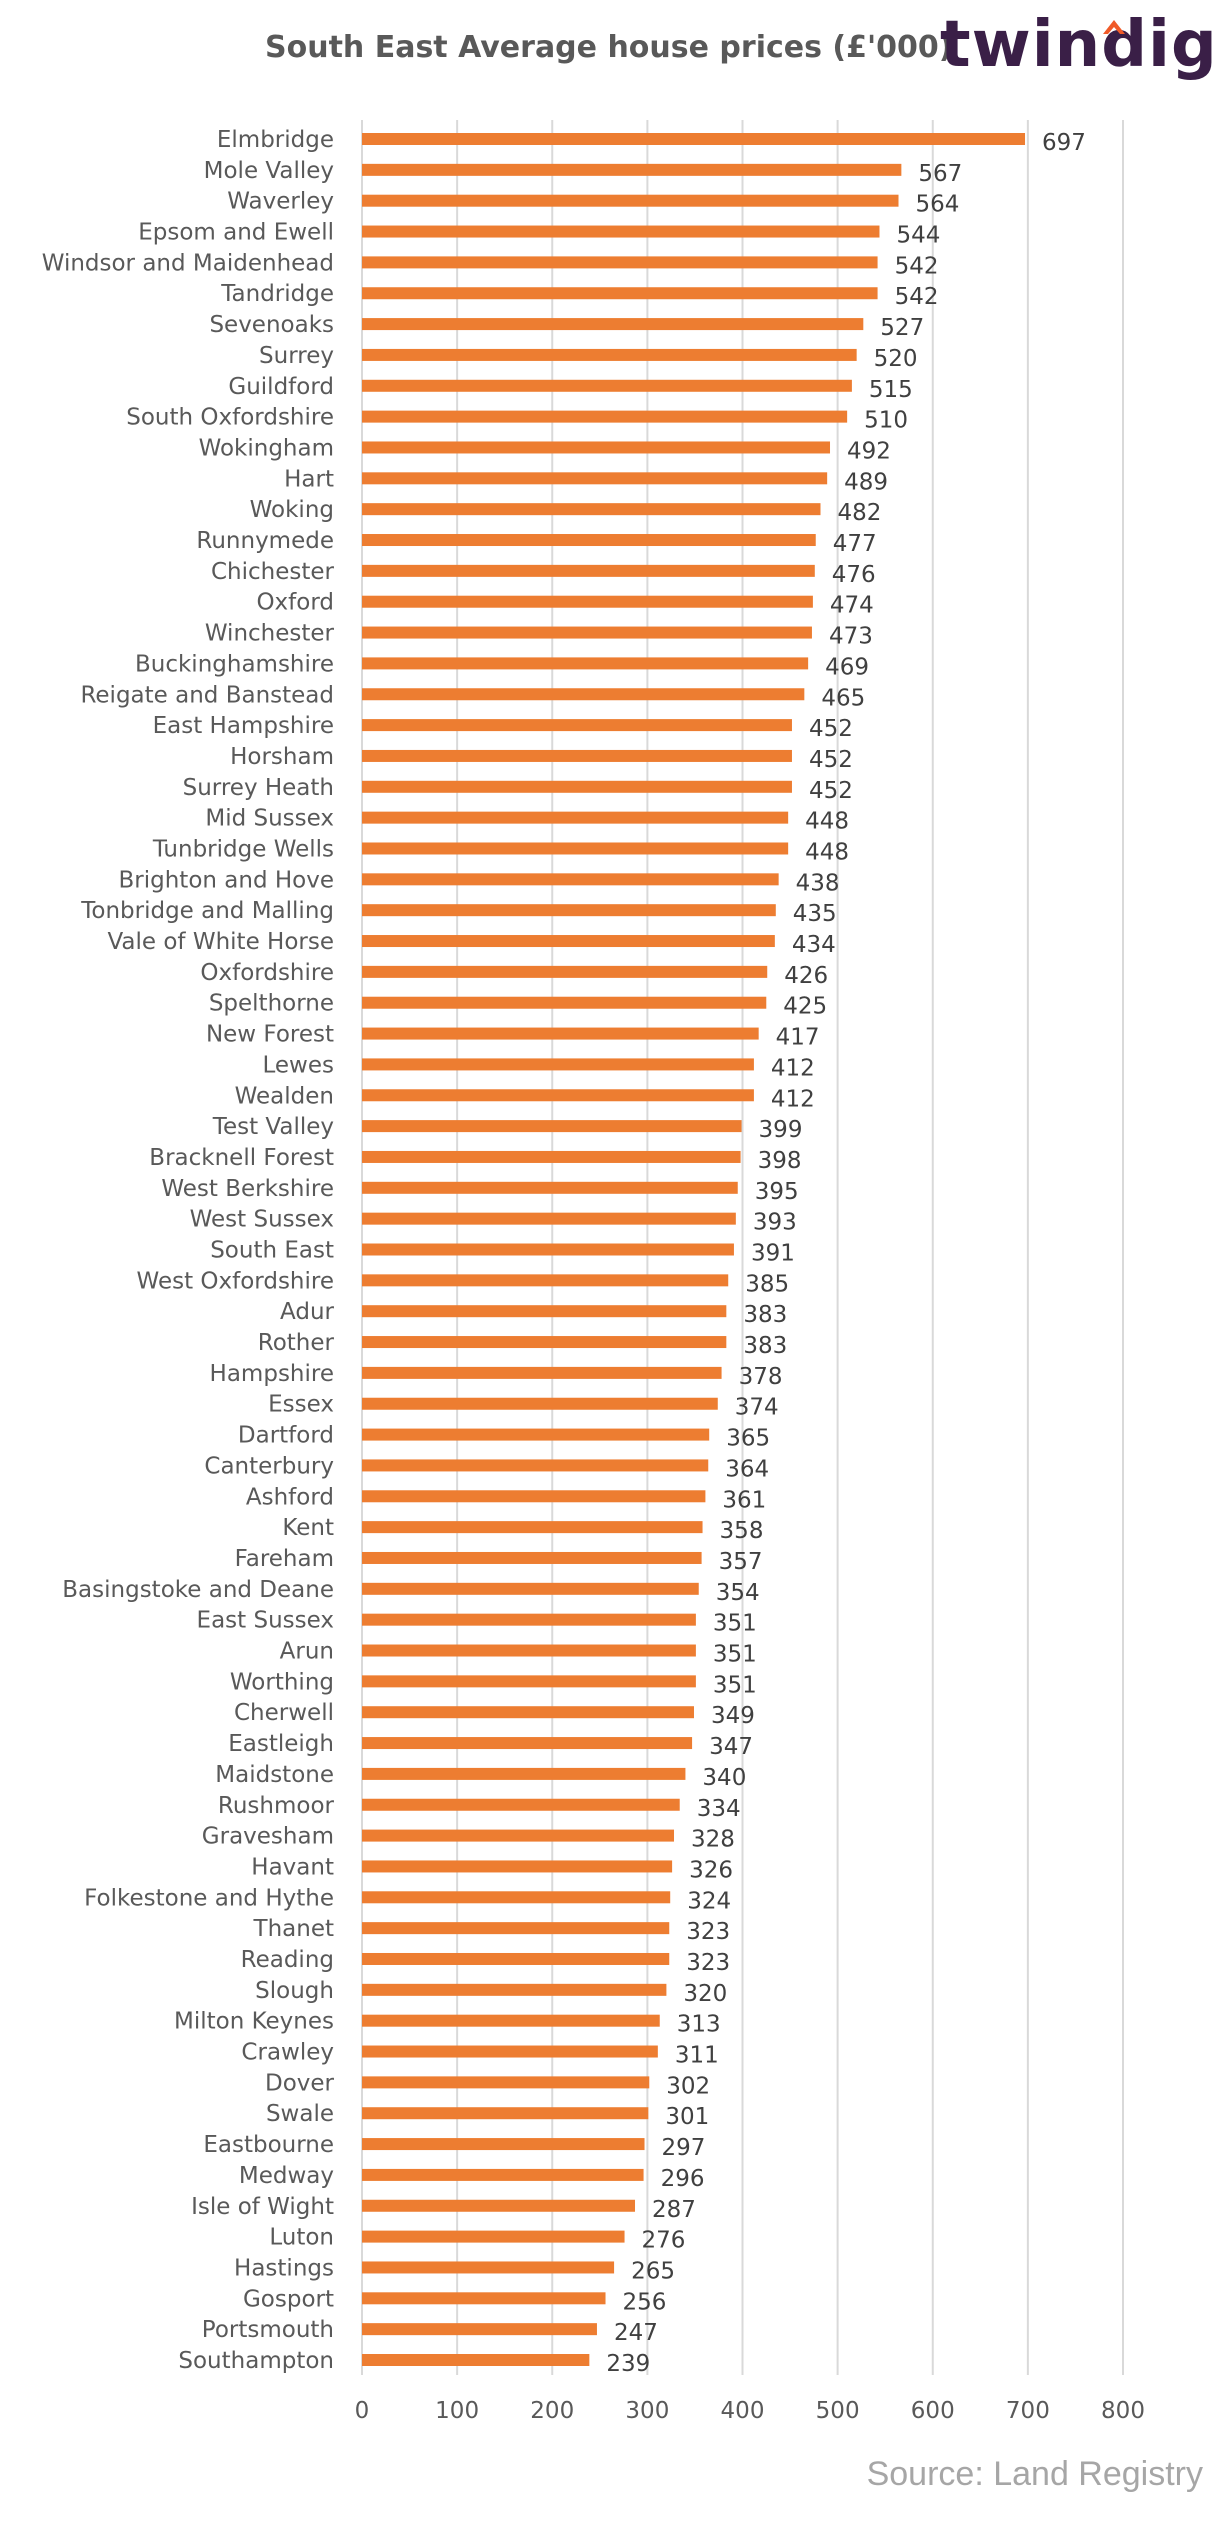 This screenshot has height=2535, width=1225. I want to click on category-label: East Hampshire, so click(243, 726).